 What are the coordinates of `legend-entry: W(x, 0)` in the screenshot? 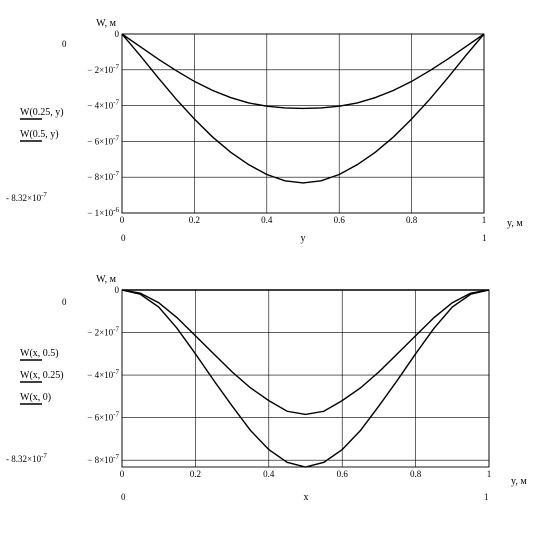 It's located at (35, 397).